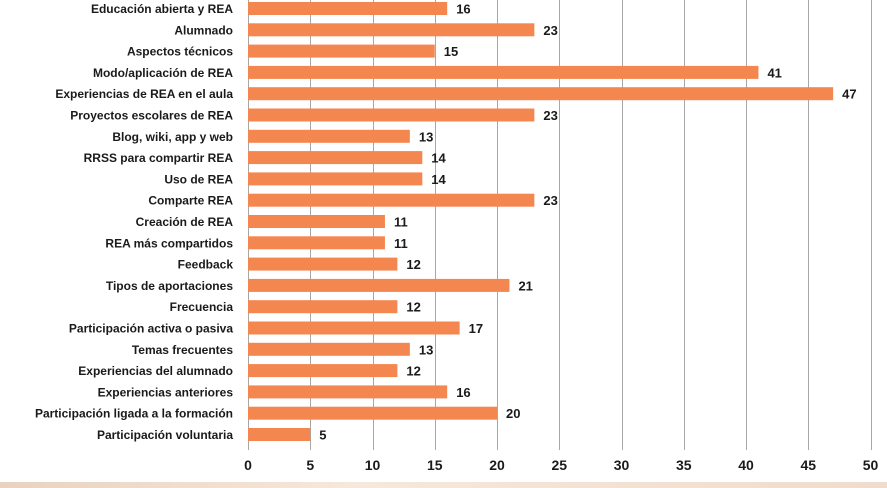 This screenshot has height=488, width=887. Describe the element at coordinates (746, 465) in the screenshot. I see `x-tick-label: 40` at that location.